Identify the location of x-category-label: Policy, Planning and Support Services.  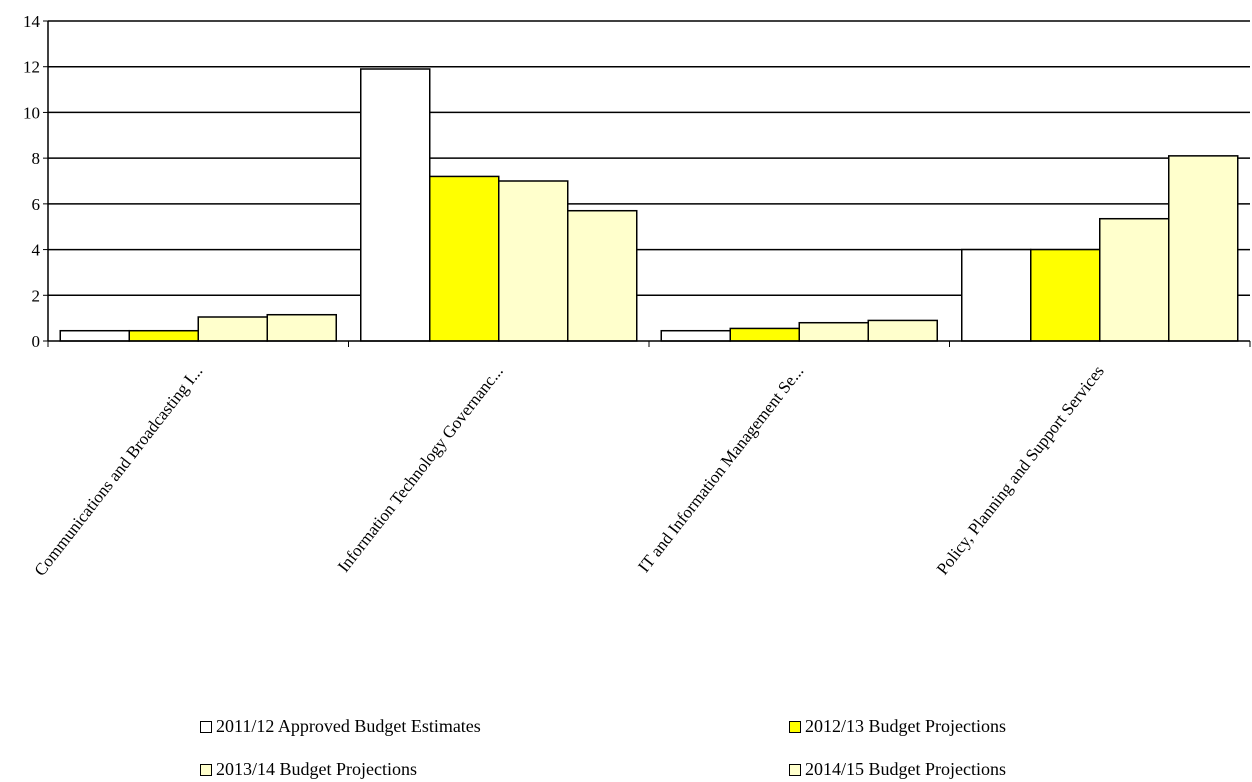
(1020, 470).